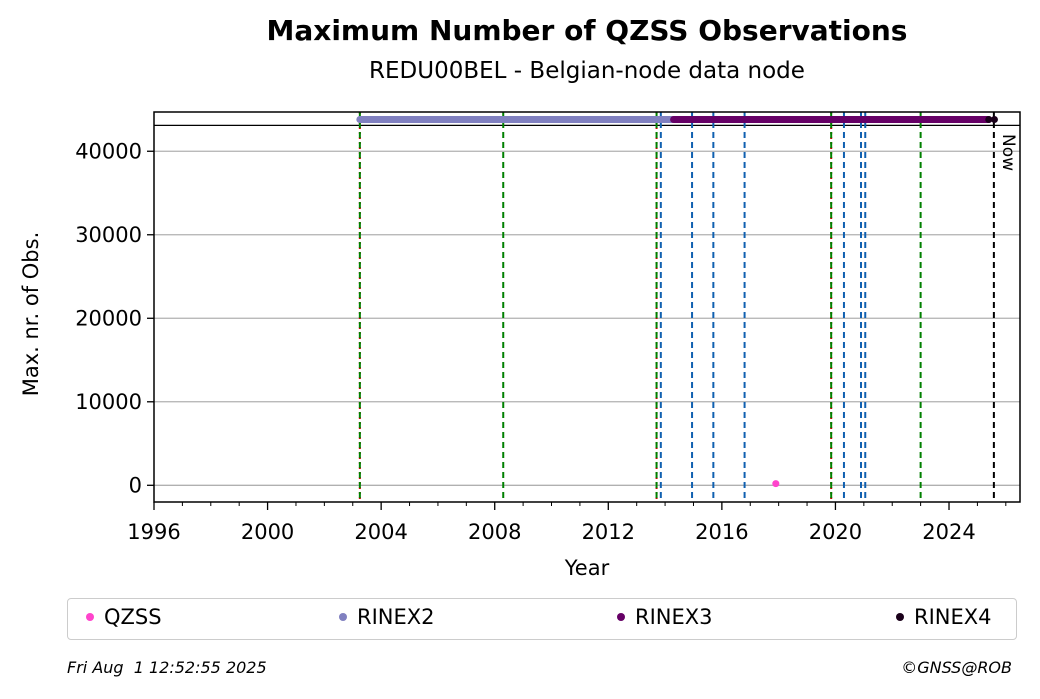 The width and height of the screenshot is (1040, 699). I want to click on legend-label-rinex4: RINEX4, so click(953, 617).